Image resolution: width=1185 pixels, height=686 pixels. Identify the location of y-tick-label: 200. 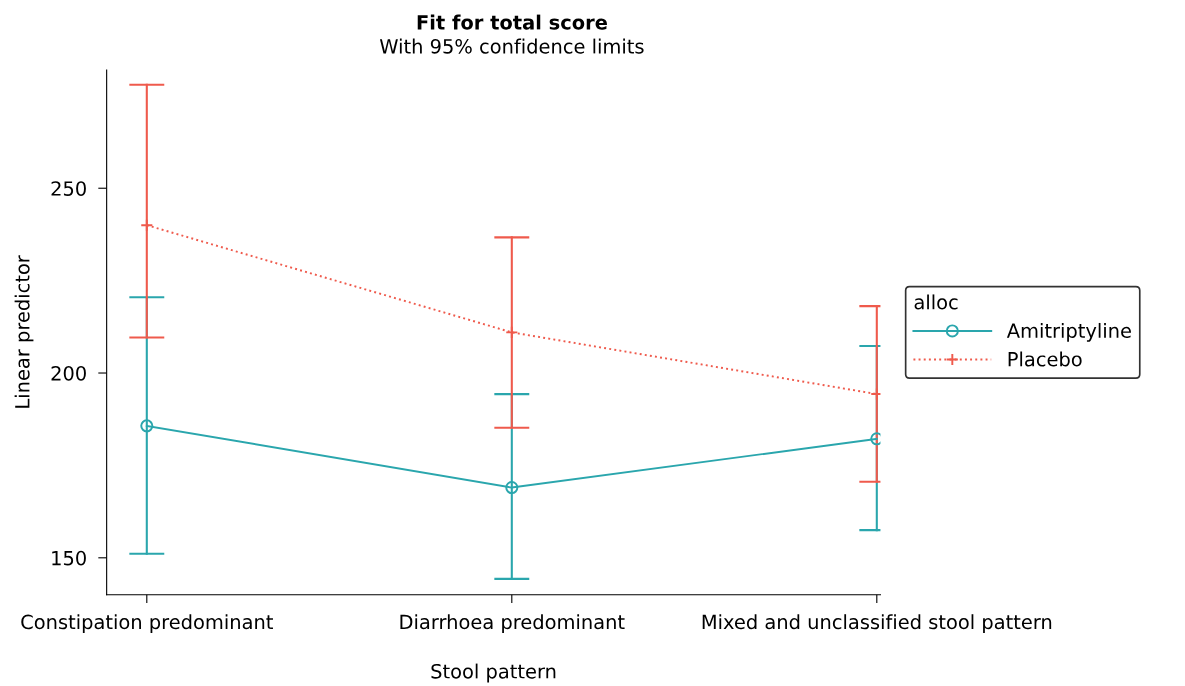
(68, 373).